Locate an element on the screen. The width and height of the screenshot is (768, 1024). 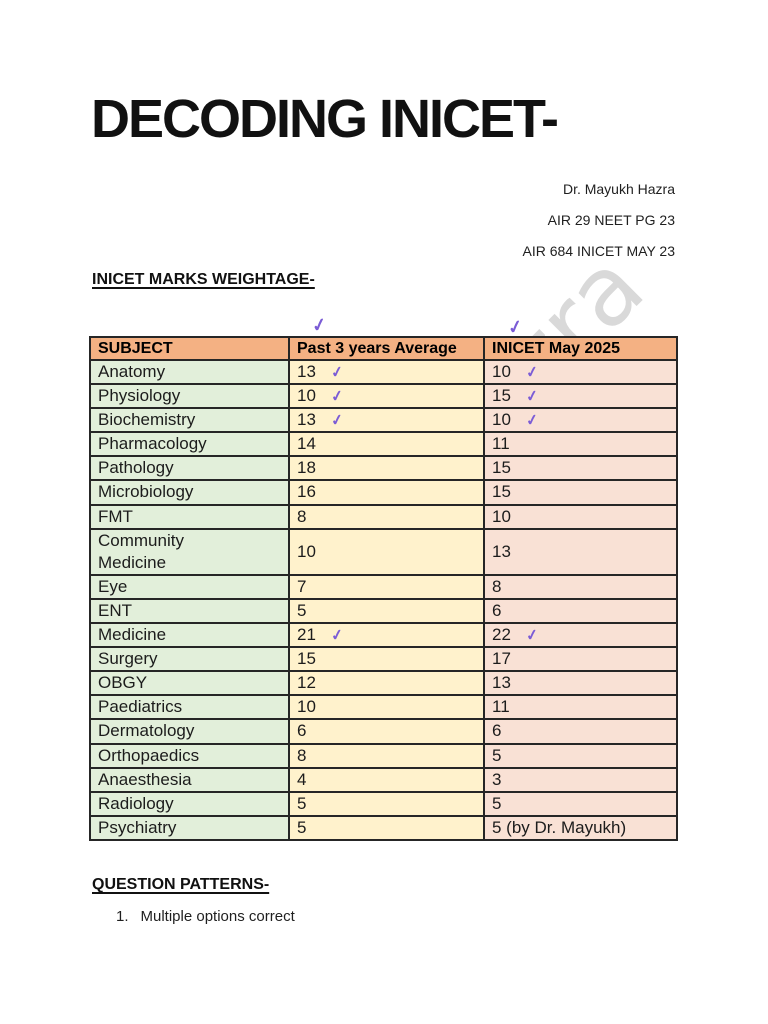
list-item-number: 1. is located at coordinates (122, 916).